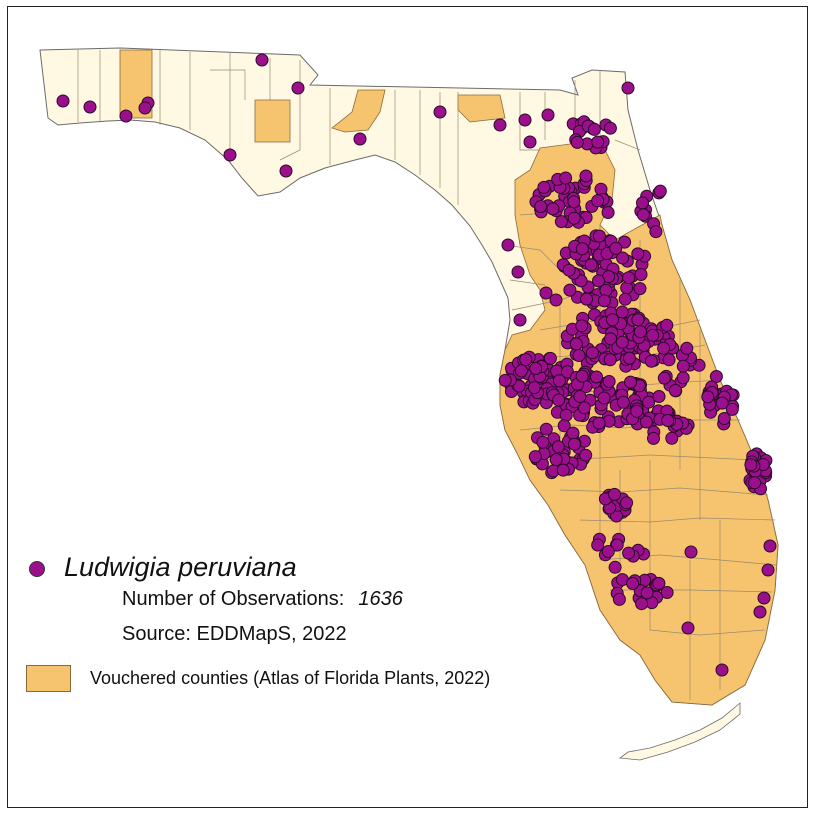  I want to click on observation-count-label: Number of Observations:, so click(233, 599).